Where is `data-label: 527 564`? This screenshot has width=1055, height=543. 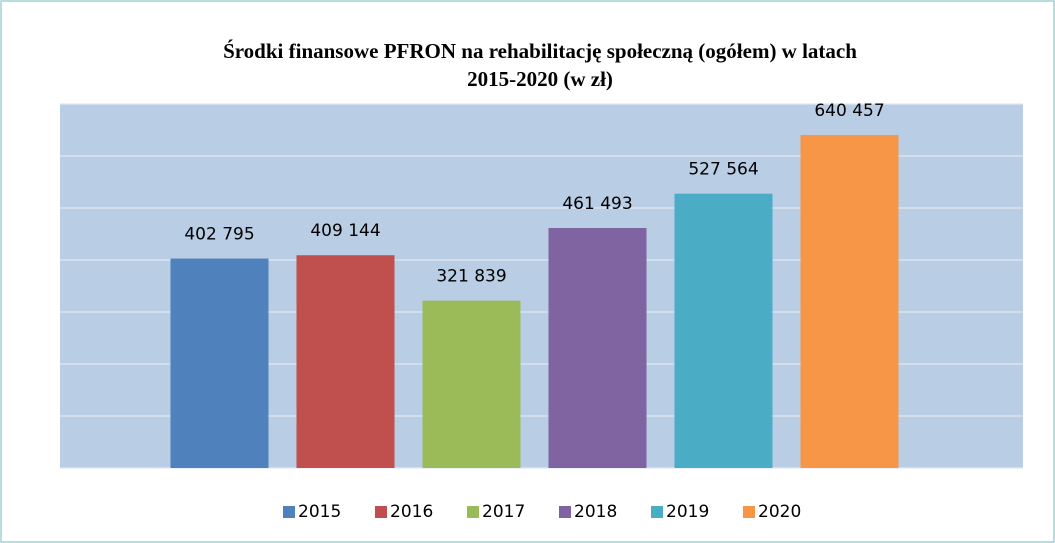 data-label: 527 564 is located at coordinates (723, 170).